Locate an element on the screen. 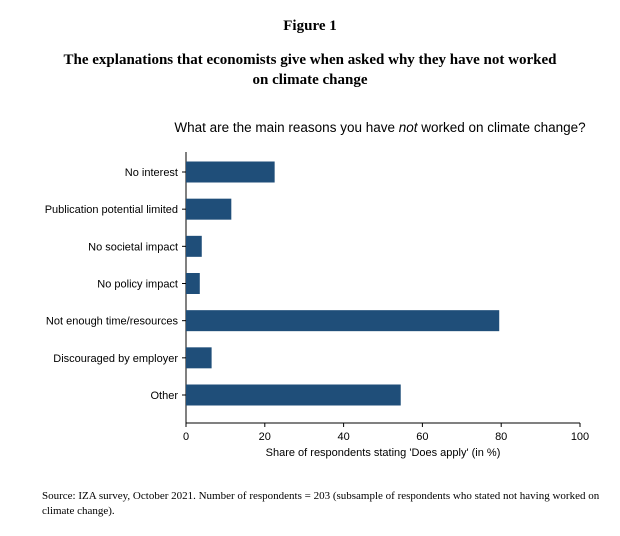  y-tick-label: Discouraged by employer is located at coordinates (115, 359).